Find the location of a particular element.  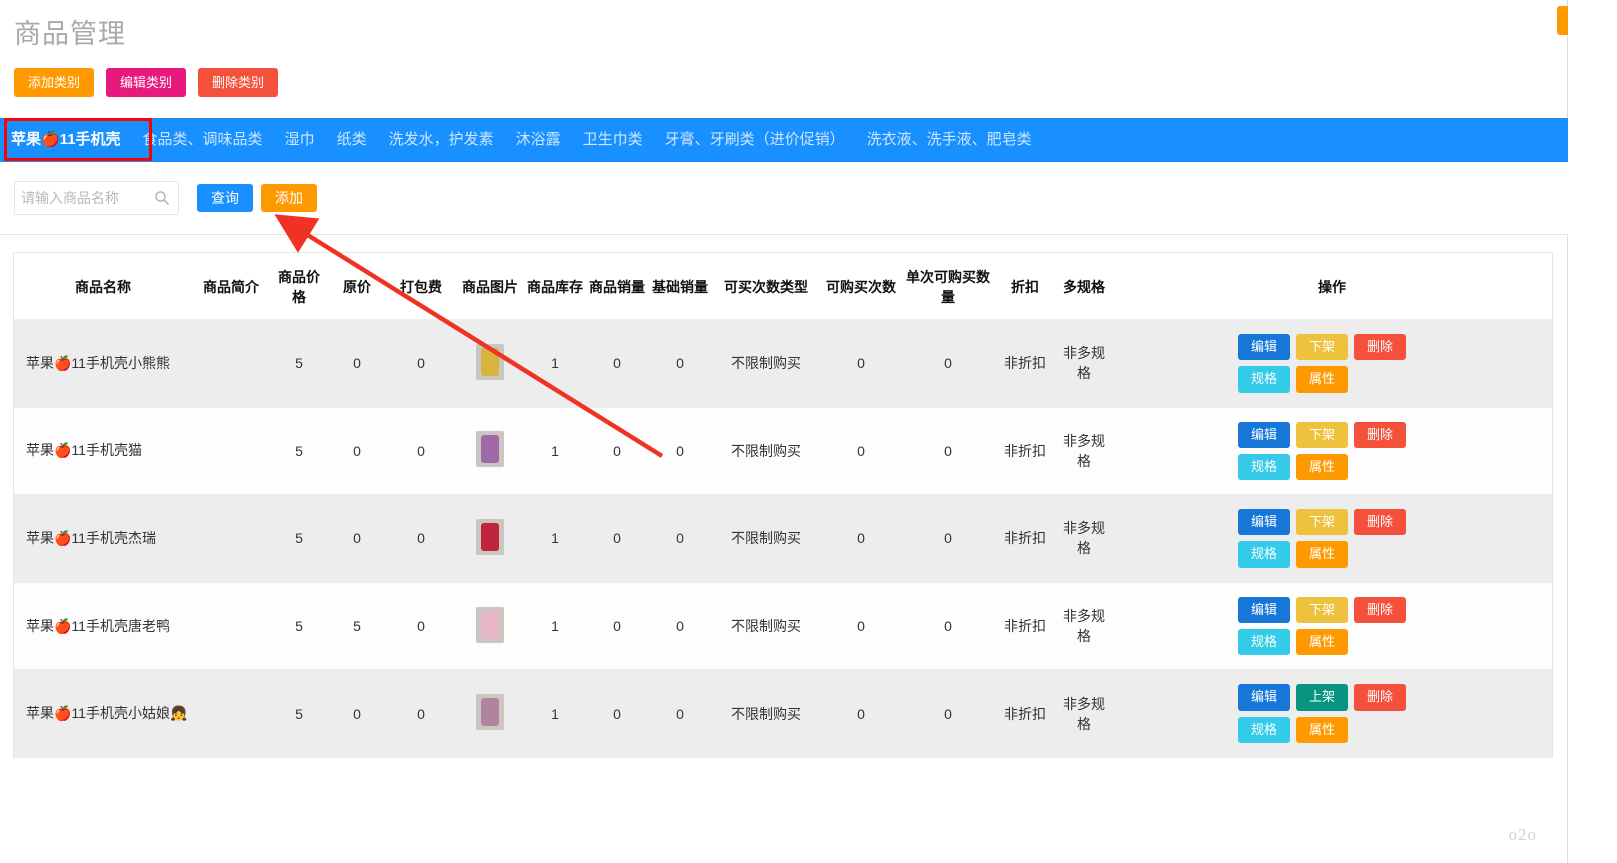

list-button: 上架 is located at coordinates (1322, 697).